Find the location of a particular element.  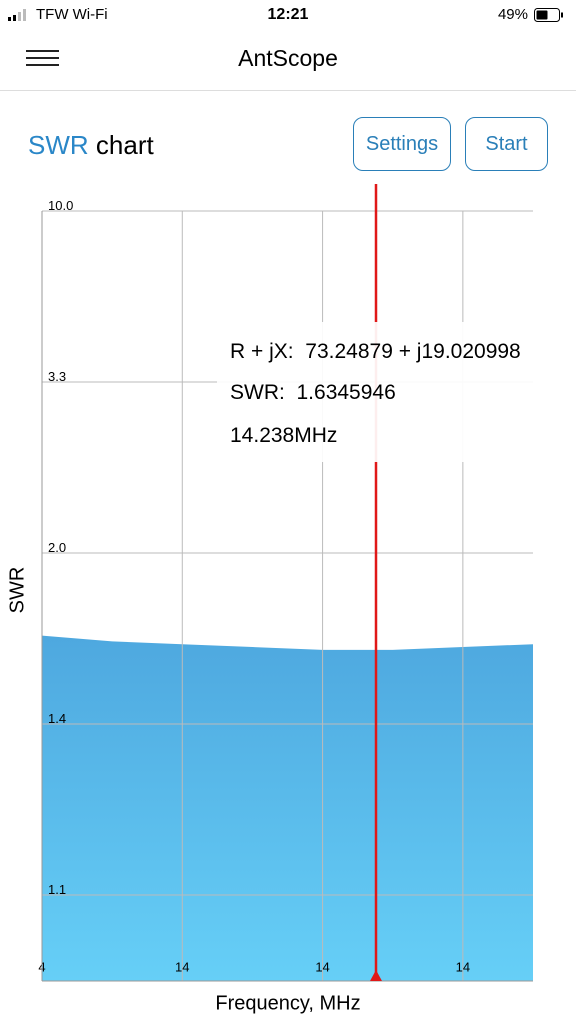

label: SWR: is located at coordinates (257, 392).